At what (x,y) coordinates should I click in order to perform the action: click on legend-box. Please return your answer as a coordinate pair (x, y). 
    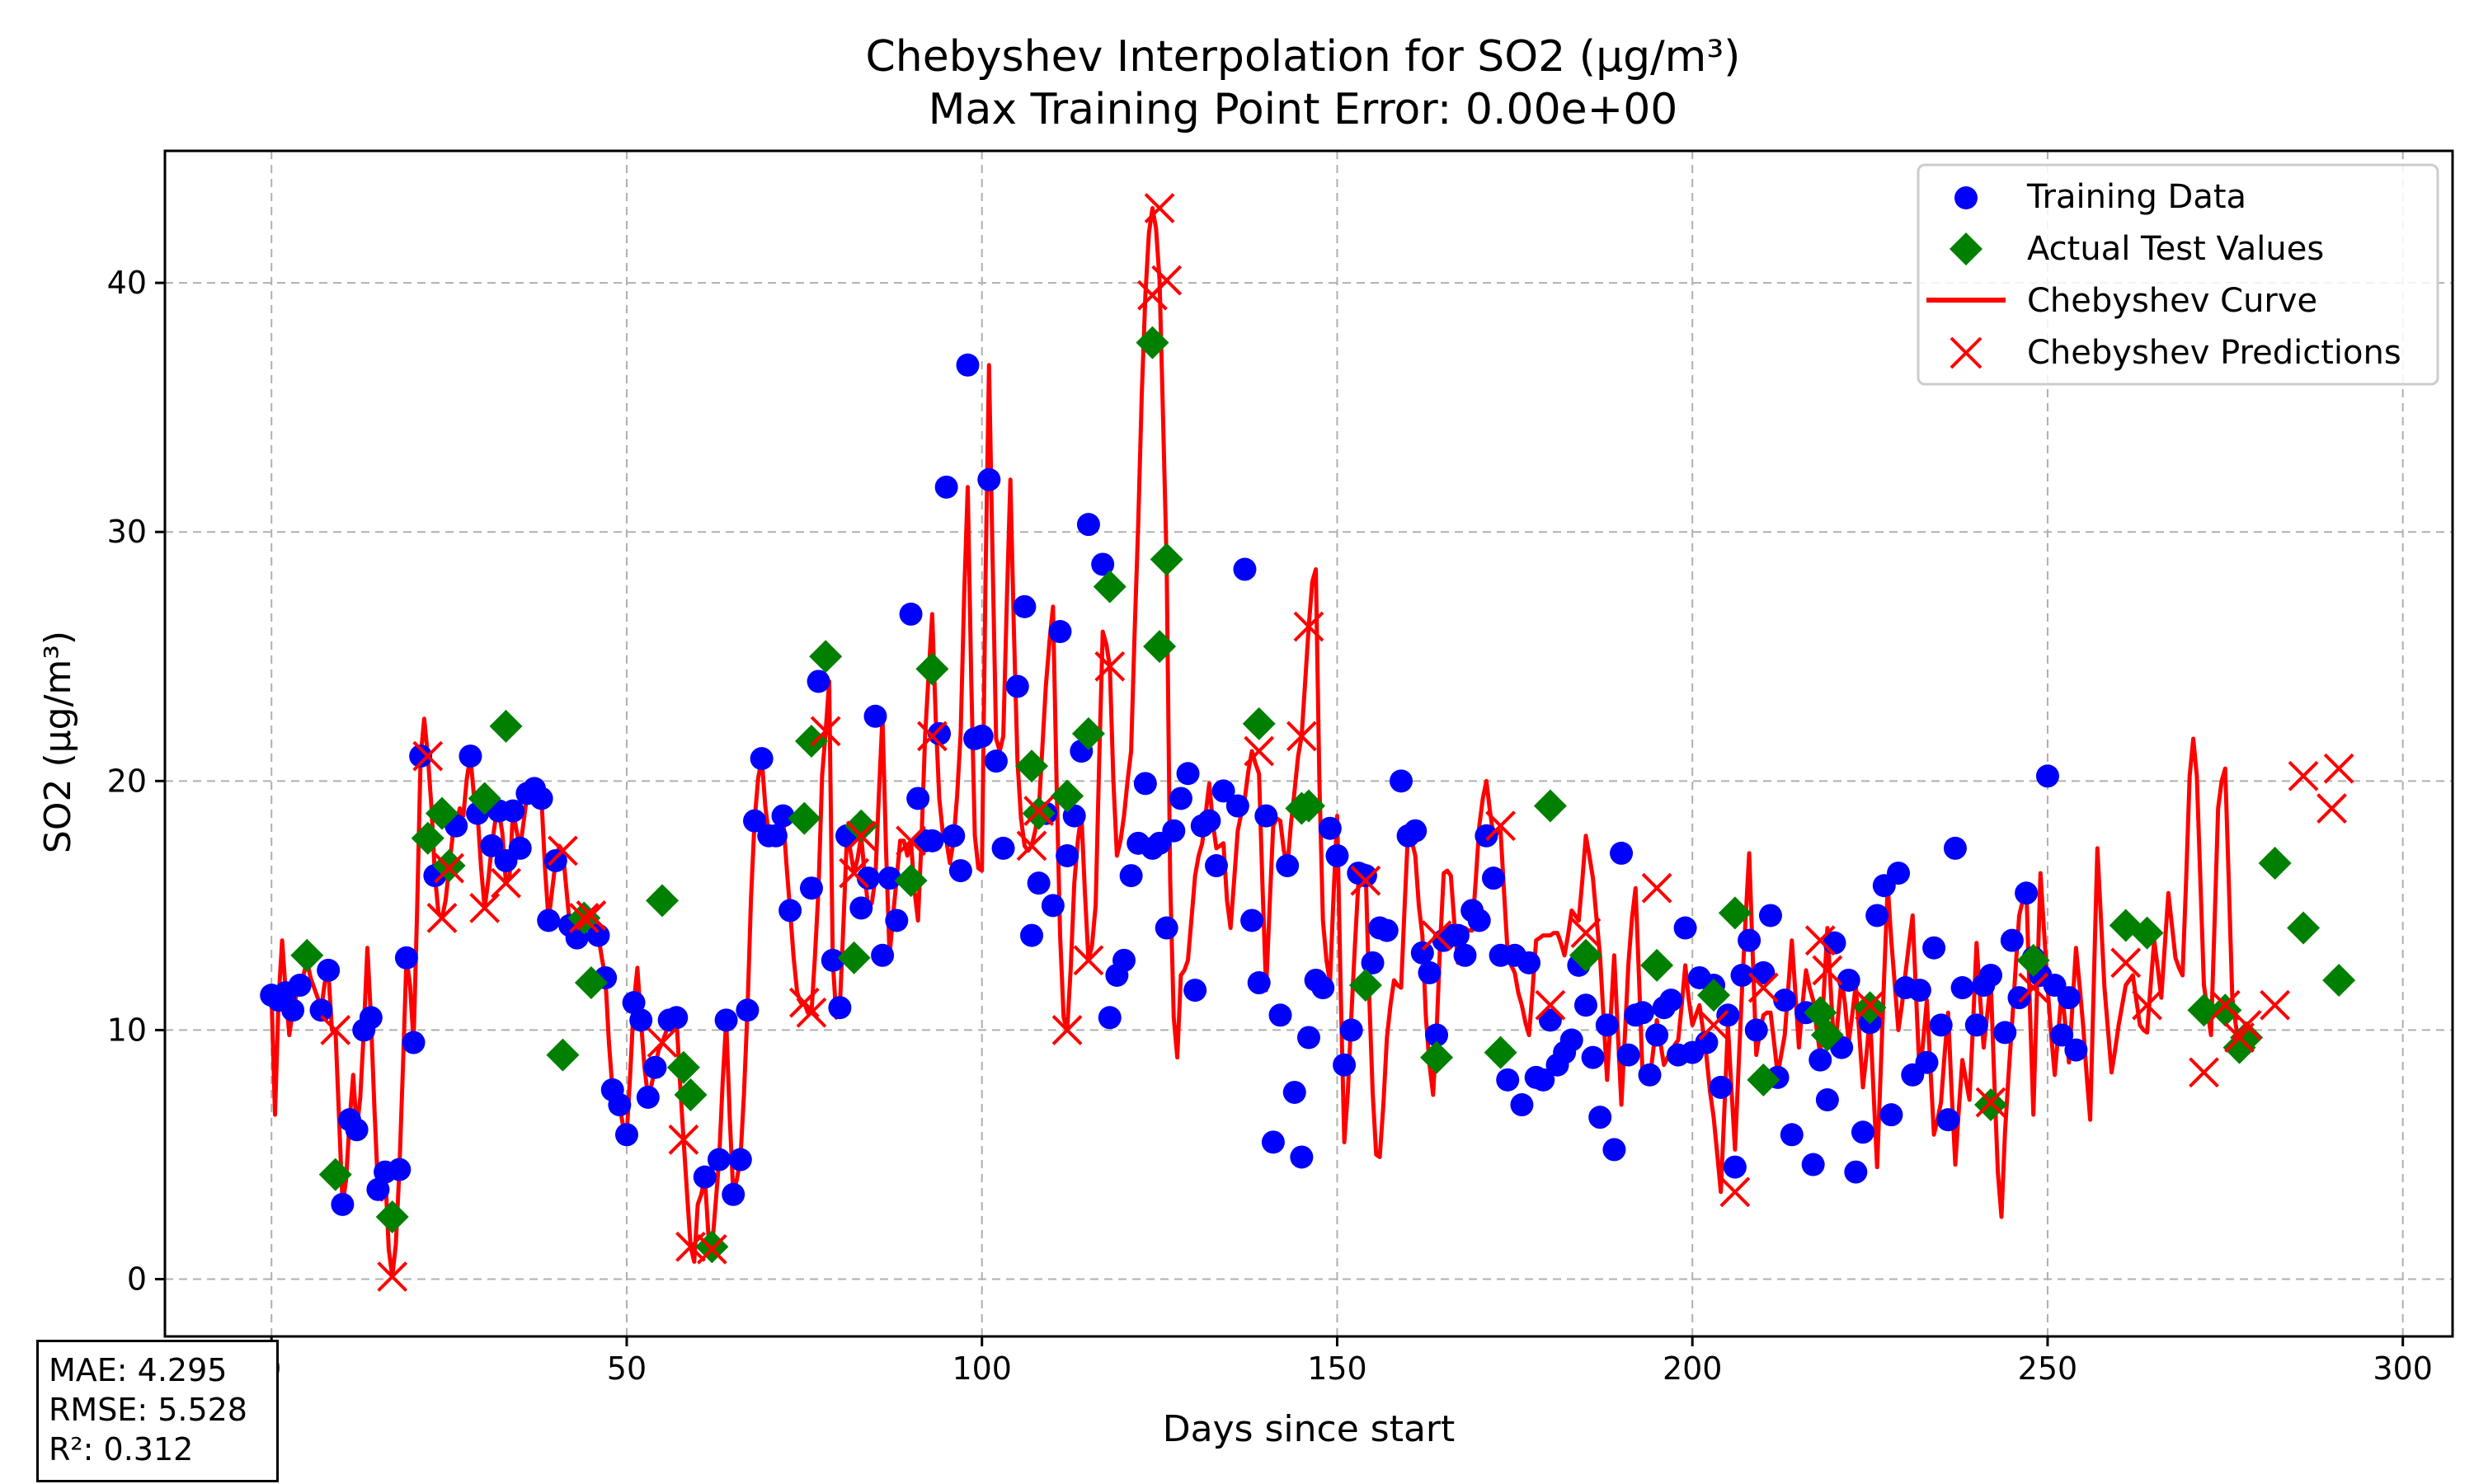
    Looking at the image, I should click on (2178, 274).